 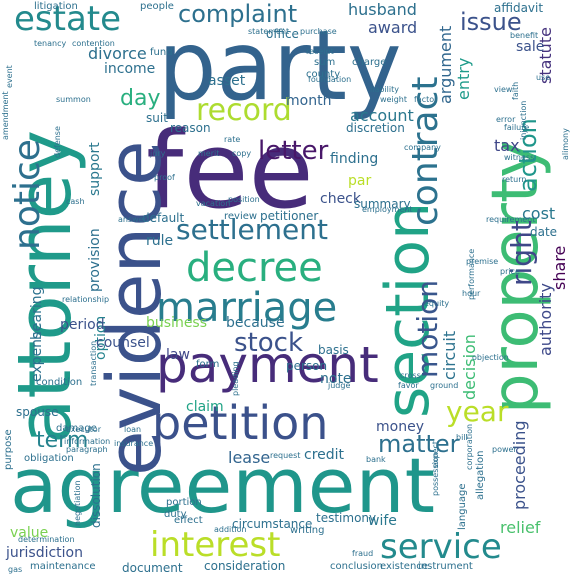 What do you see at coordinates (565, 144) in the screenshot?
I see `word-alimony: alimony` at bounding box center [565, 144].